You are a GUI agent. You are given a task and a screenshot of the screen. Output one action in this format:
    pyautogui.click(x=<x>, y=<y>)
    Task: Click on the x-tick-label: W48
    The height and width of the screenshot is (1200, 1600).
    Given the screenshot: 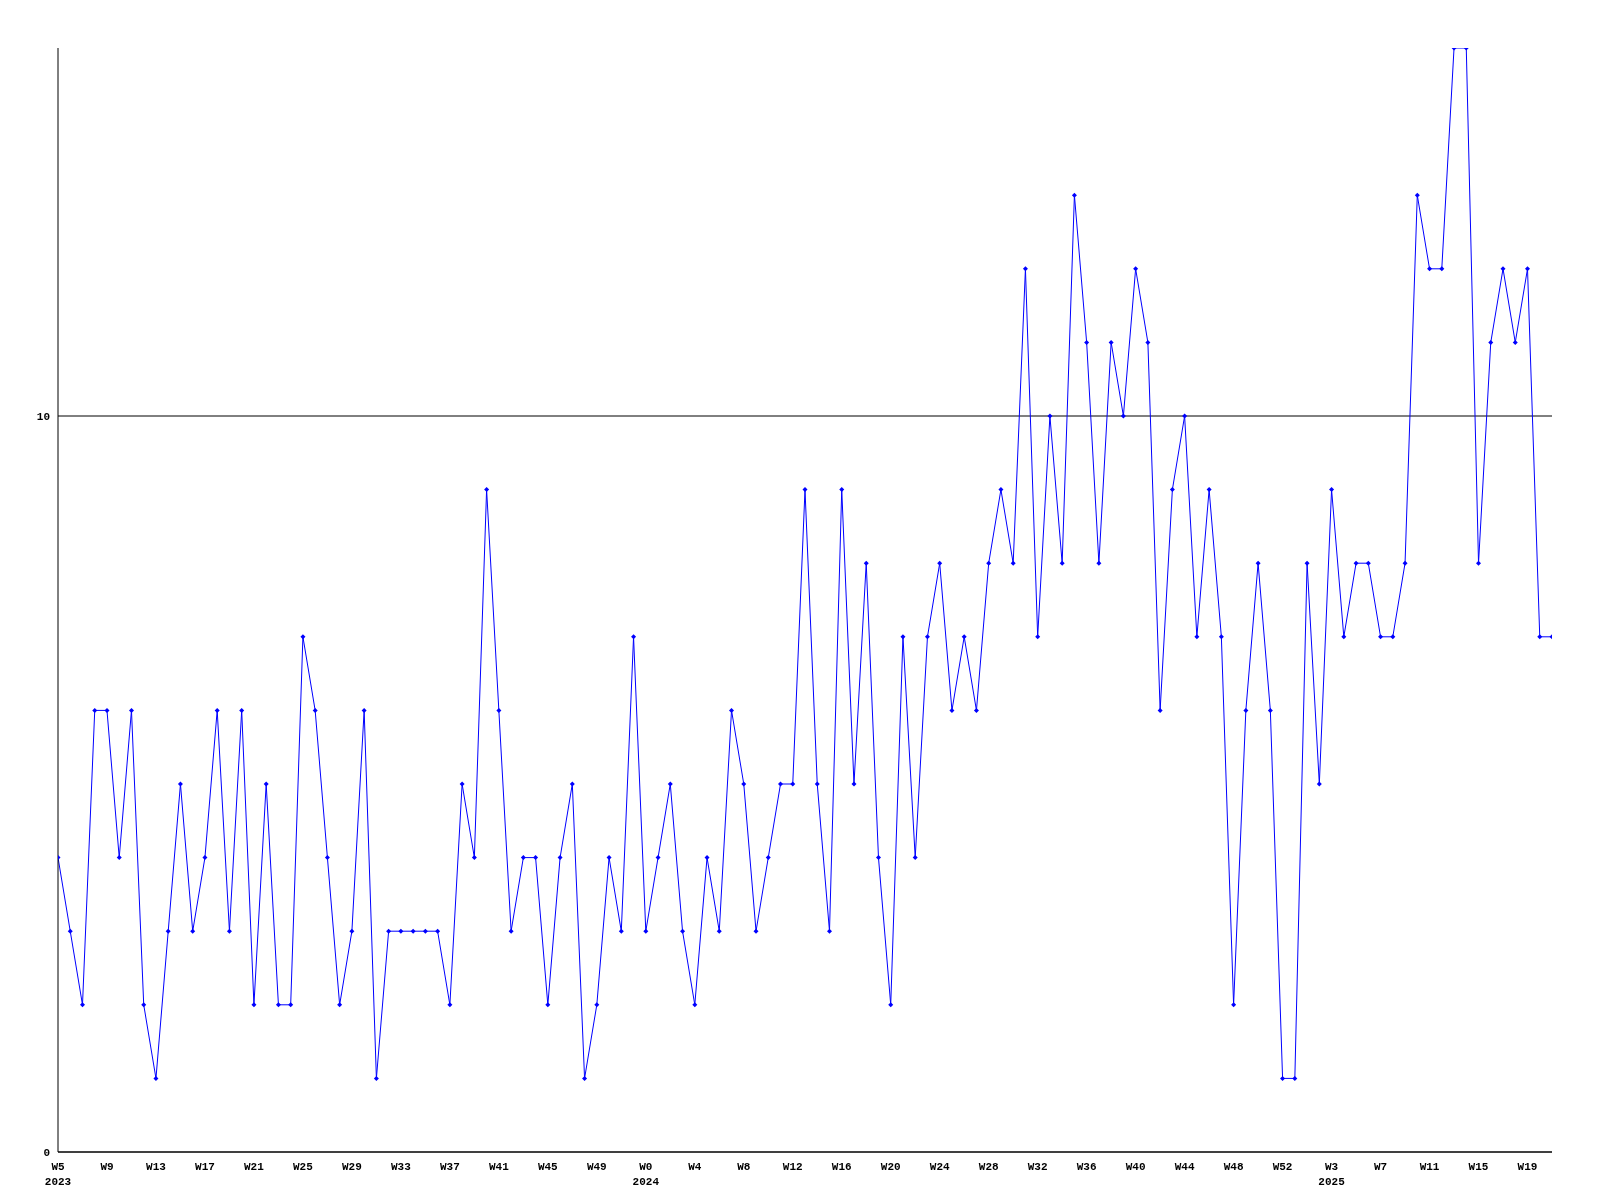 What is the action you would take?
    pyautogui.click(x=1233, y=1167)
    